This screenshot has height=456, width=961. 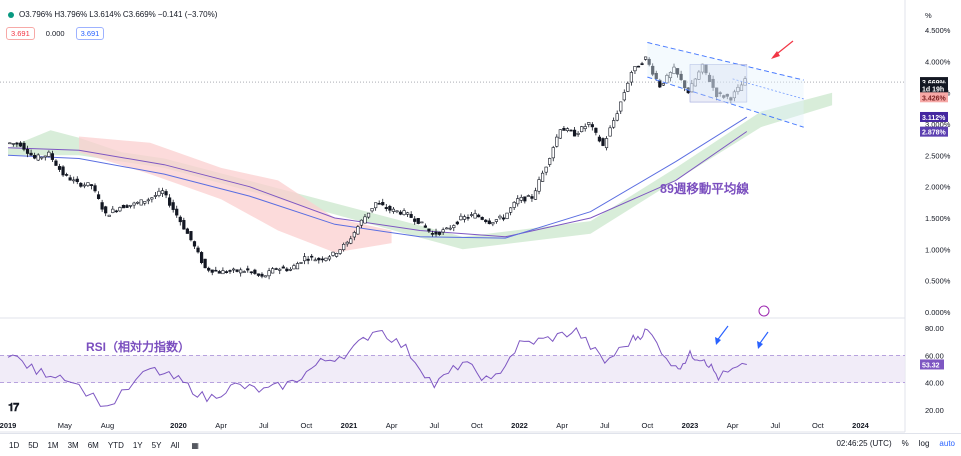 What do you see at coordinates (861, 425) in the screenshot?
I see `time-tick-label: 2024` at bounding box center [861, 425].